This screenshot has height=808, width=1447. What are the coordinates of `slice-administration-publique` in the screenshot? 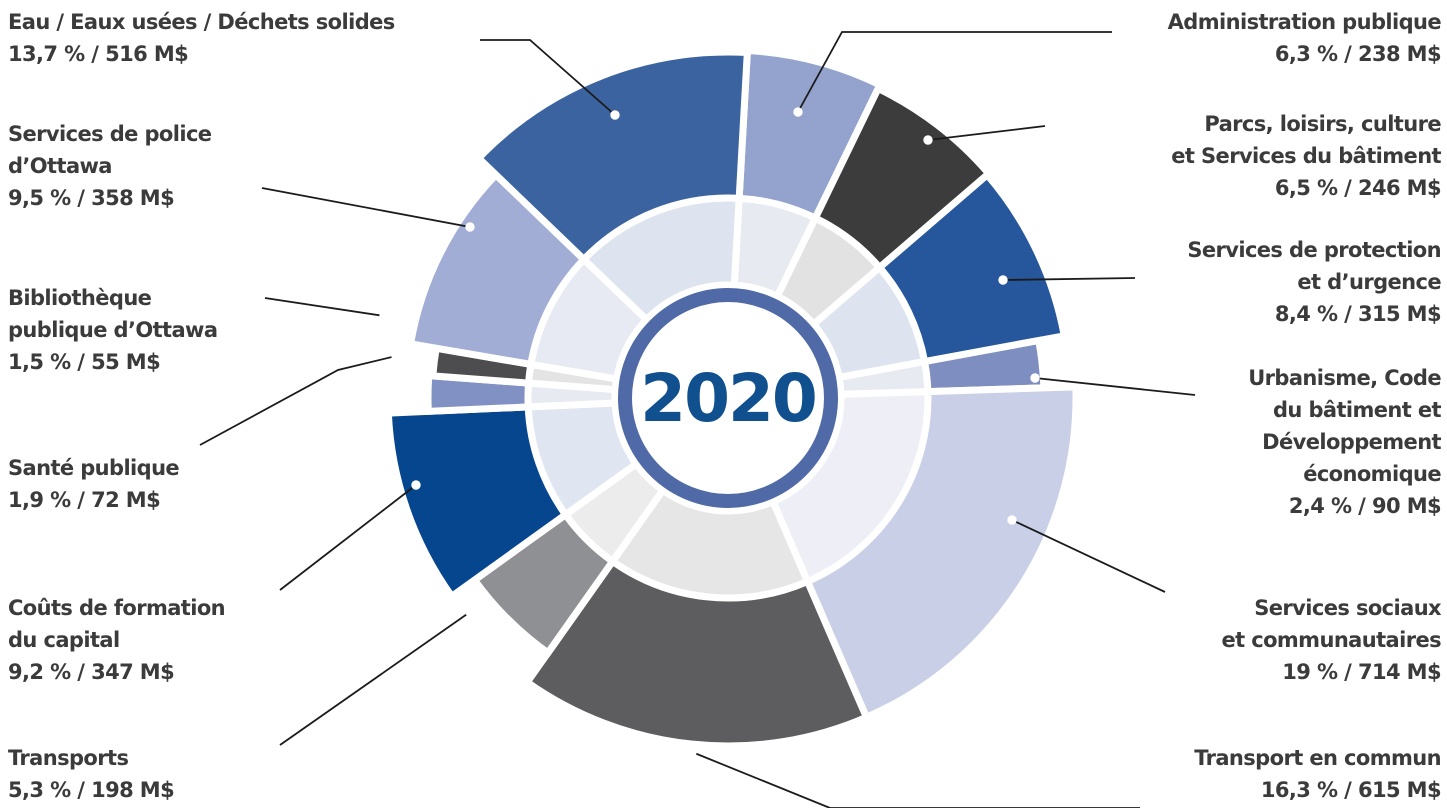 It's located at (810, 134).